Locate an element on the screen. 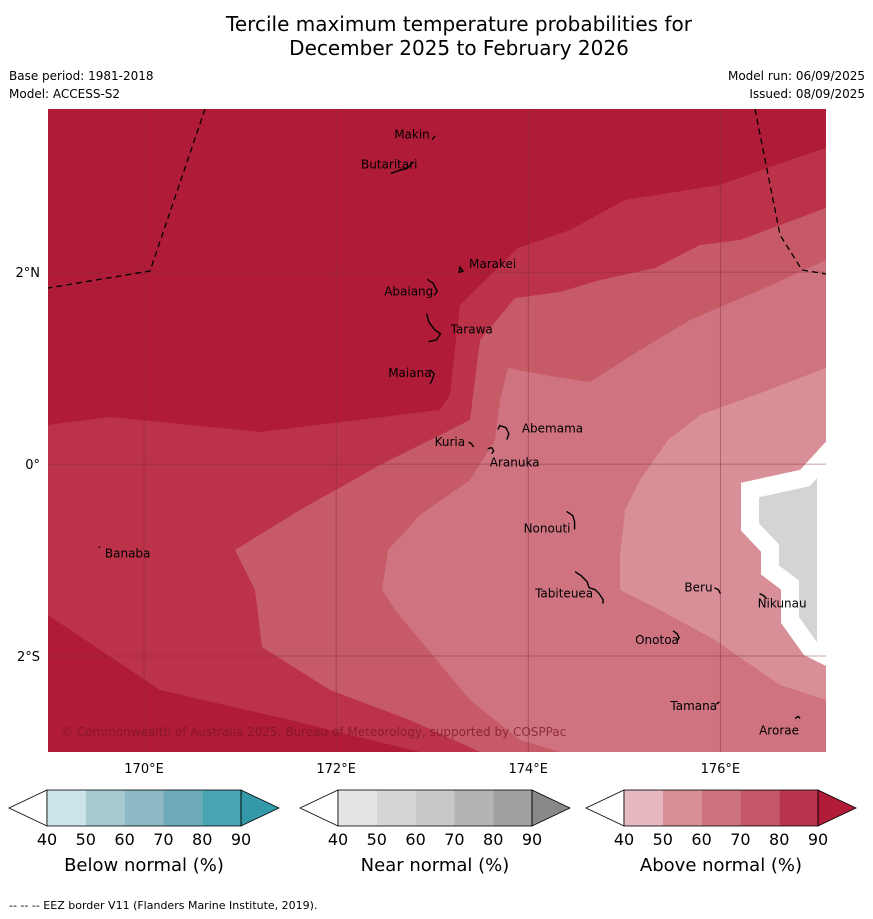  colorbar-legend: 40 50 60 70 80 90 Above normal (%) is located at coordinates (721, 832).